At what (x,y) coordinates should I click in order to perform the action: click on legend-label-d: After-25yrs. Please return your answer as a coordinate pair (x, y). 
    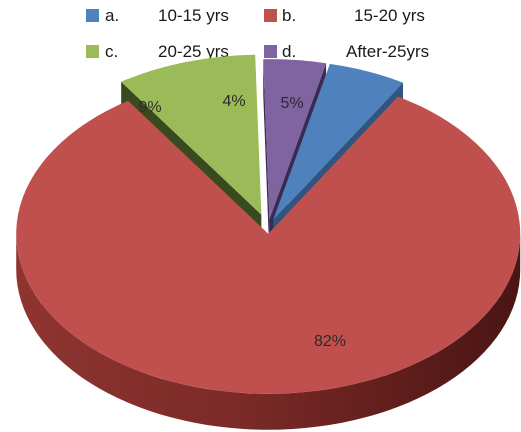
    Looking at the image, I should click on (387, 51).